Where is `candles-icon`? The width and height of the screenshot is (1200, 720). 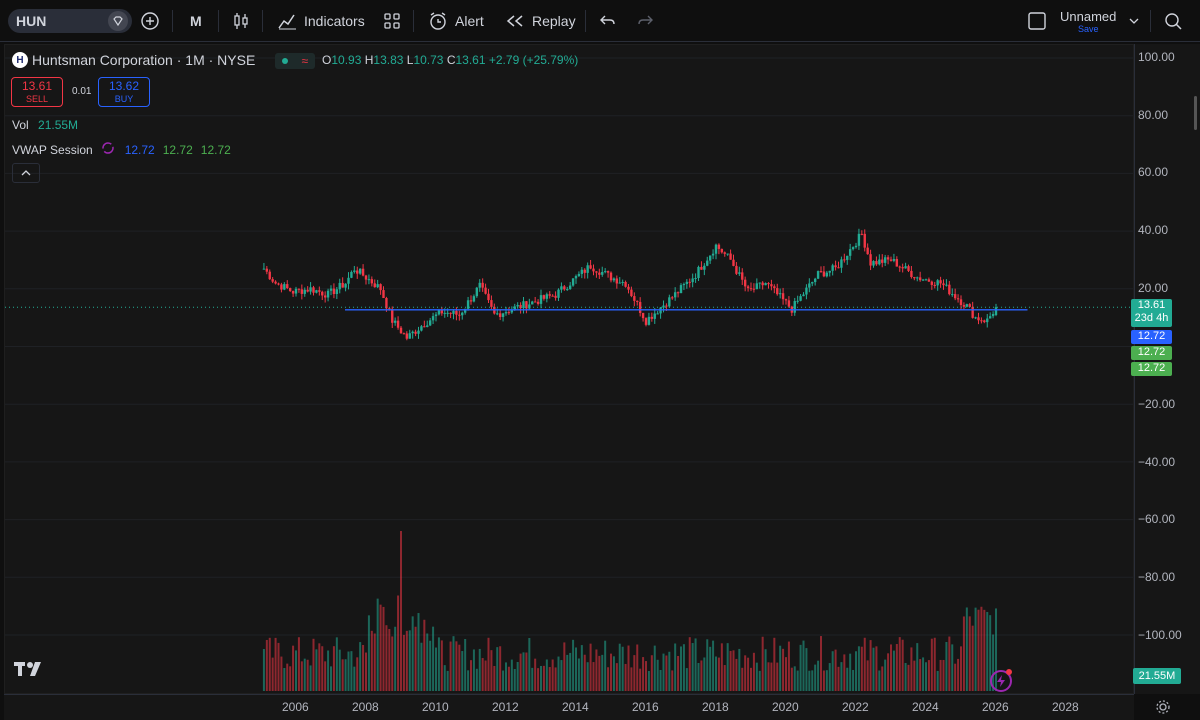 candles-icon is located at coordinates (241, 21).